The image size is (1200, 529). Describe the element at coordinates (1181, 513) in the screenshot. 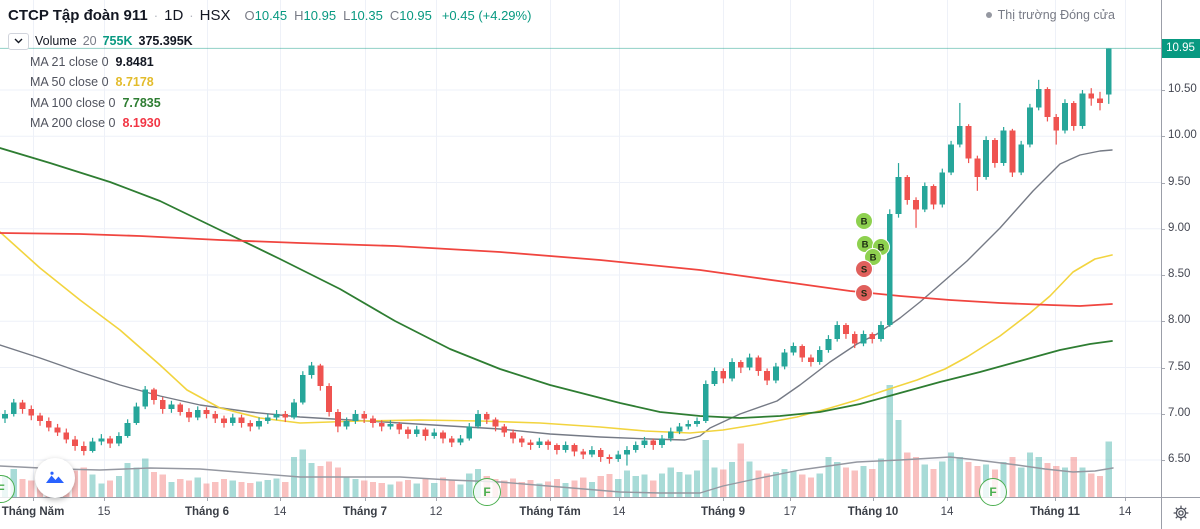

I see `gear-icon` at that location.